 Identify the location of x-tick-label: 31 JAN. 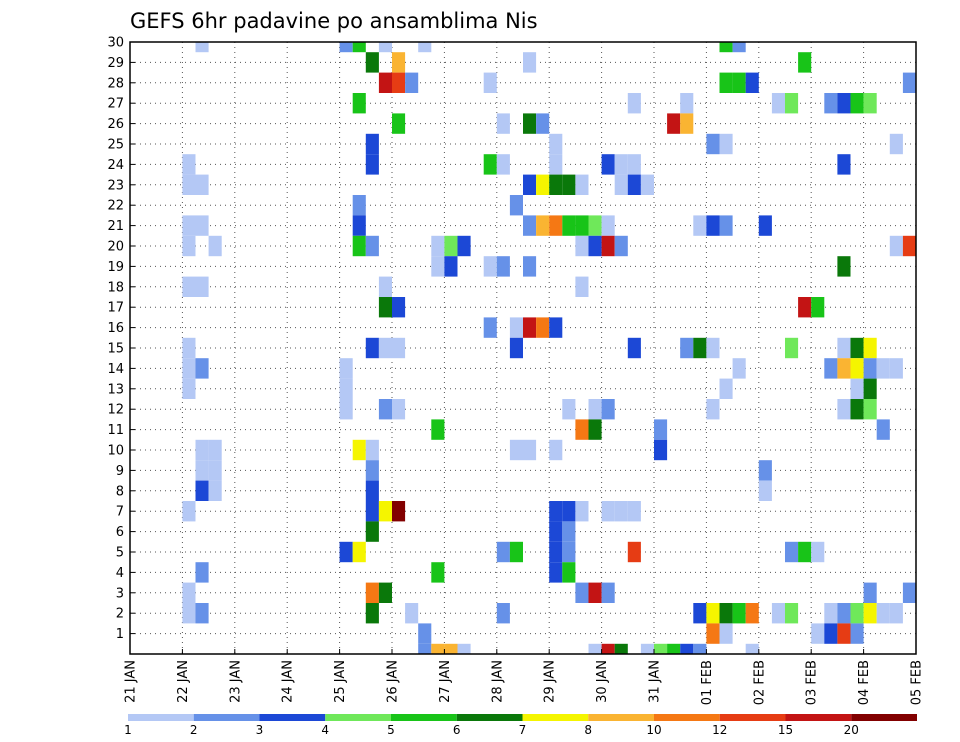
(655, 681).